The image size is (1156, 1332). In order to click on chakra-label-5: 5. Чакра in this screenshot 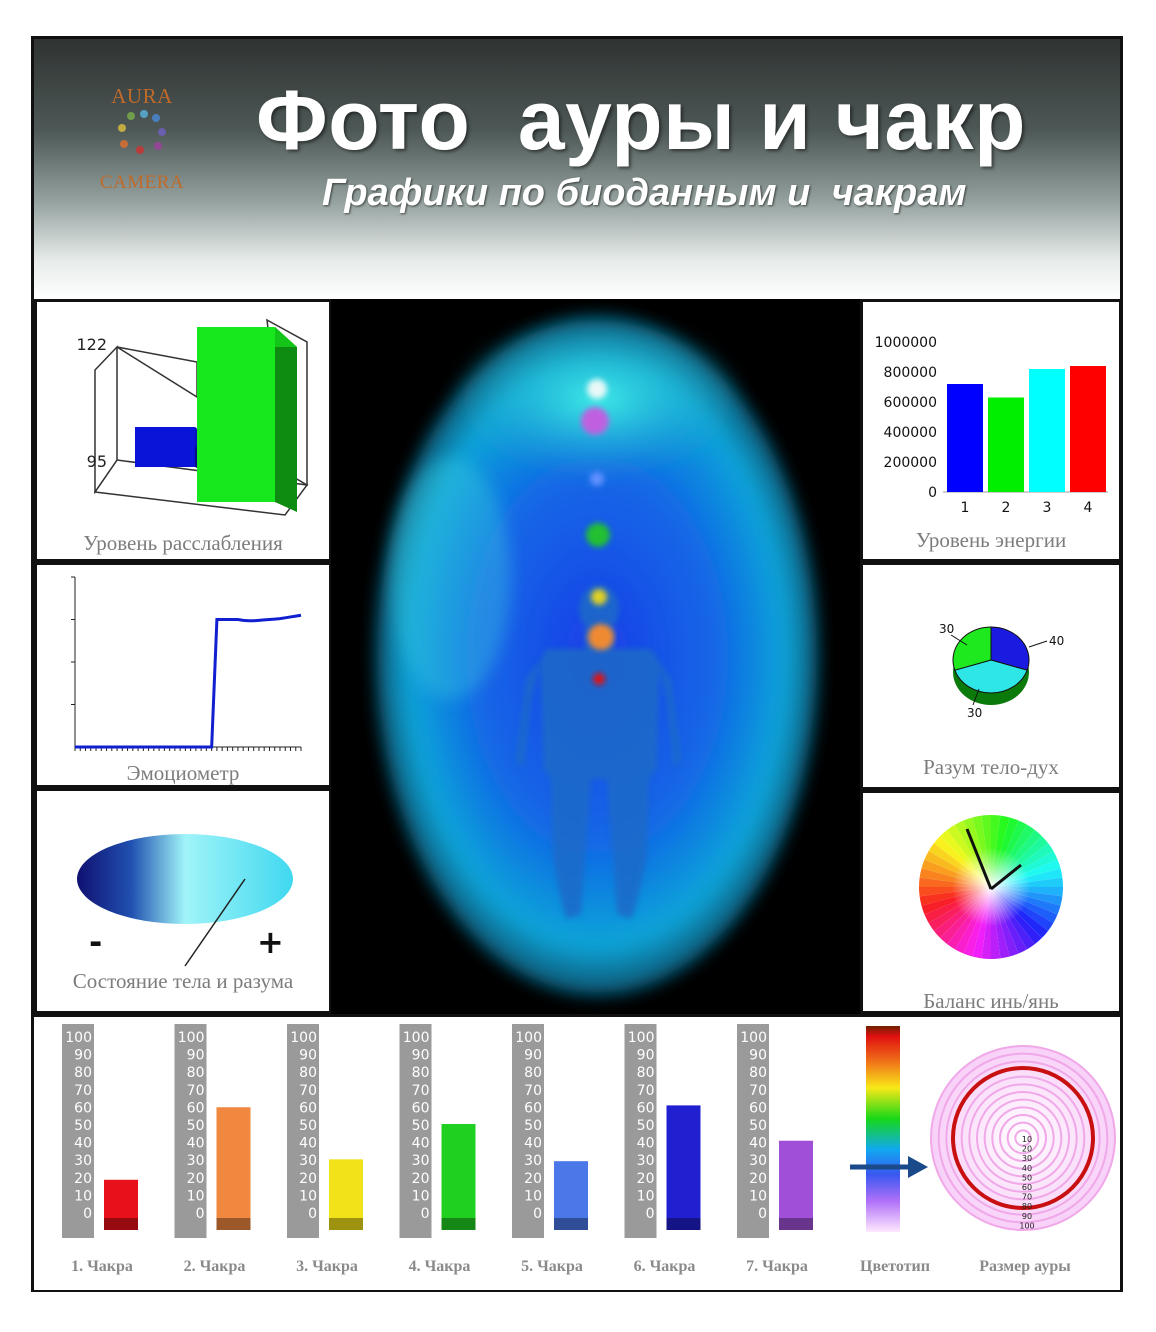, I will do `click(552, 1266)`.